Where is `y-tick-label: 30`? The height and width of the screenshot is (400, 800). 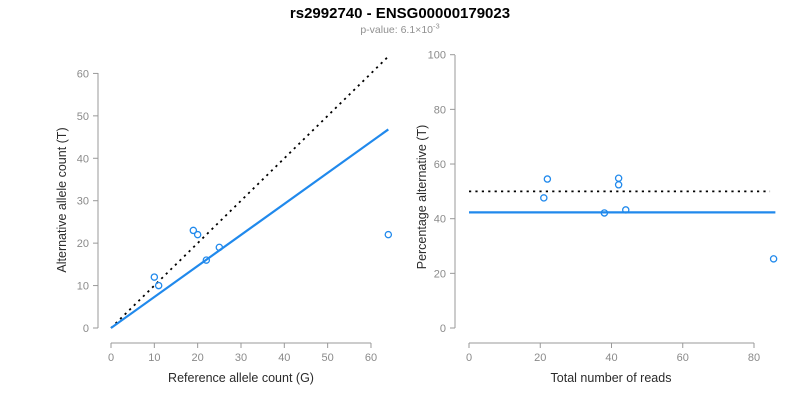 y-tick-label: 30 is located at coordinates (83, 202).